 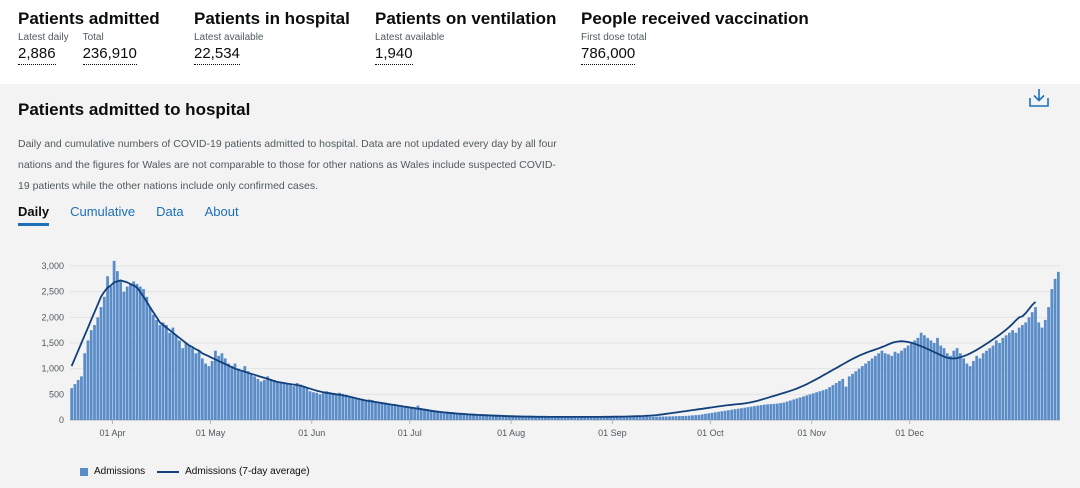 I want to click on tab-data: Data, so click(x=170, y=211).